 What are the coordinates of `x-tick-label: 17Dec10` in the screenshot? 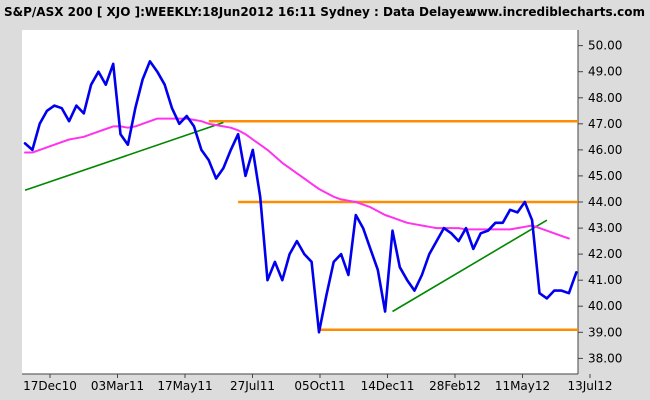 It's located at (50, 386).